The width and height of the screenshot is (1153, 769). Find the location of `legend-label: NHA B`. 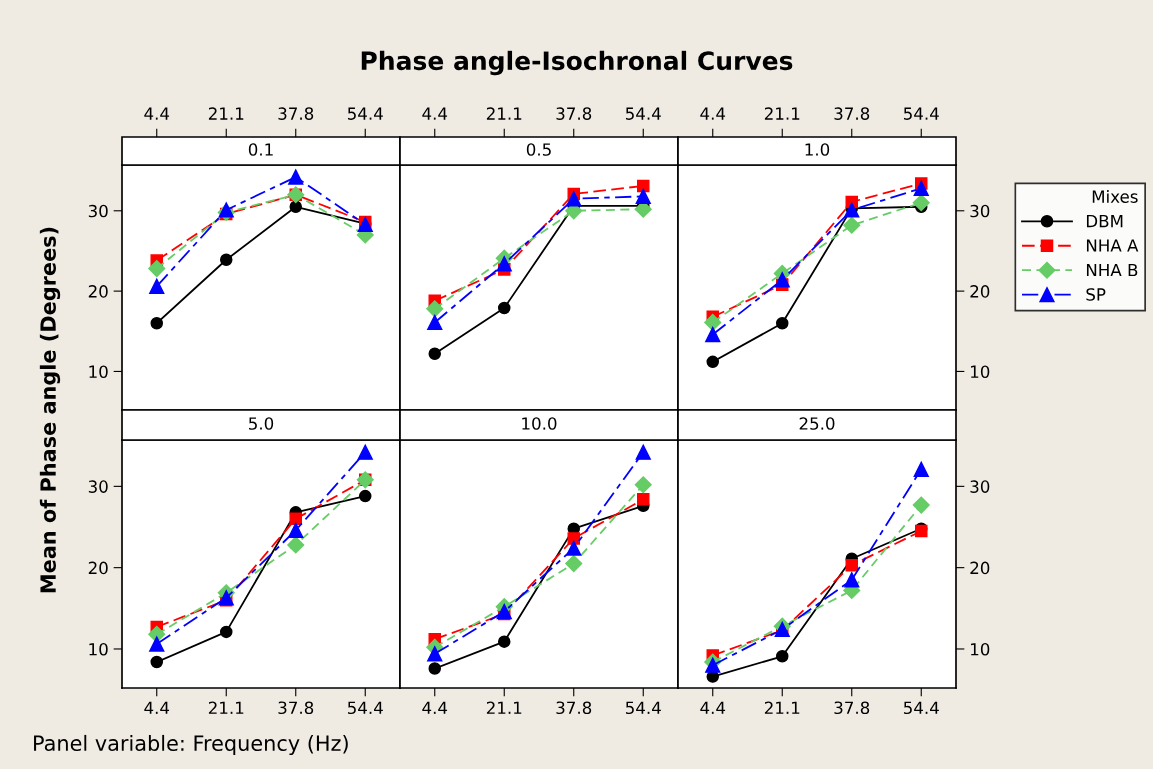

legend-label: NHA B is located at coordinates (1112, 270).